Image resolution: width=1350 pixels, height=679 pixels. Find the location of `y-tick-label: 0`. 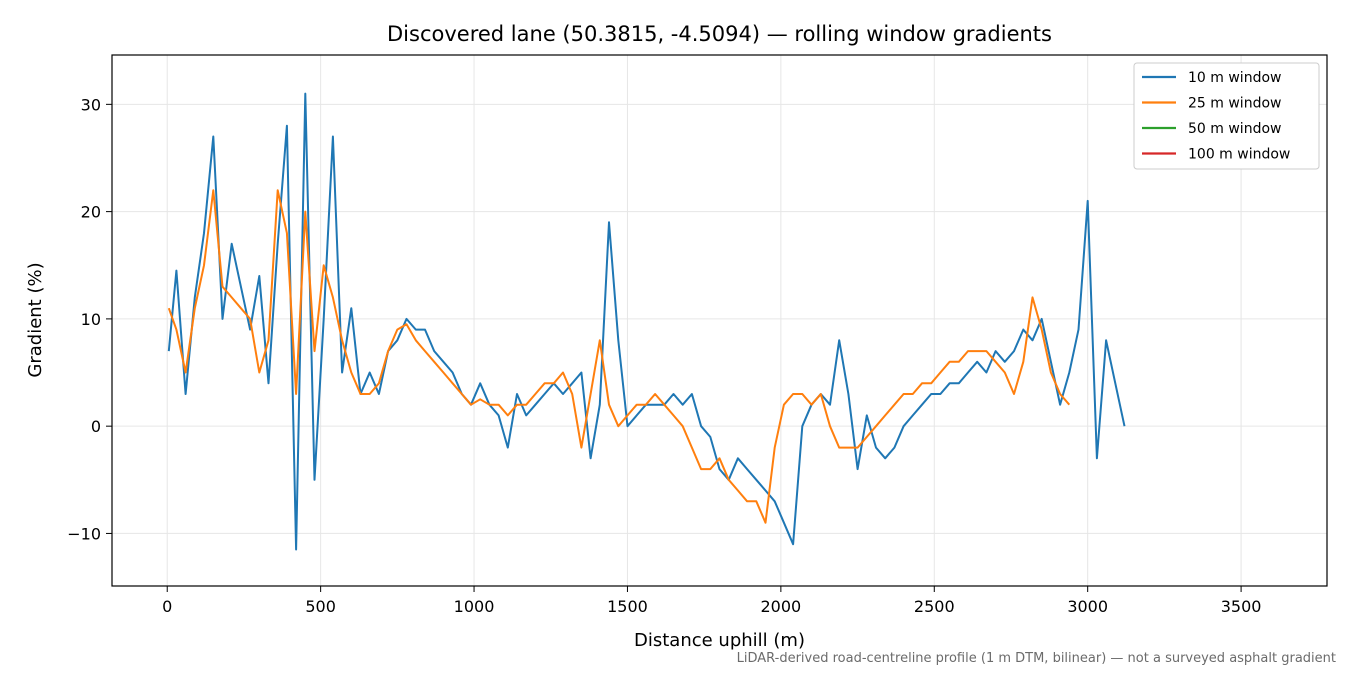

y-tick-label: 0 is located at coordinates (96, 426).